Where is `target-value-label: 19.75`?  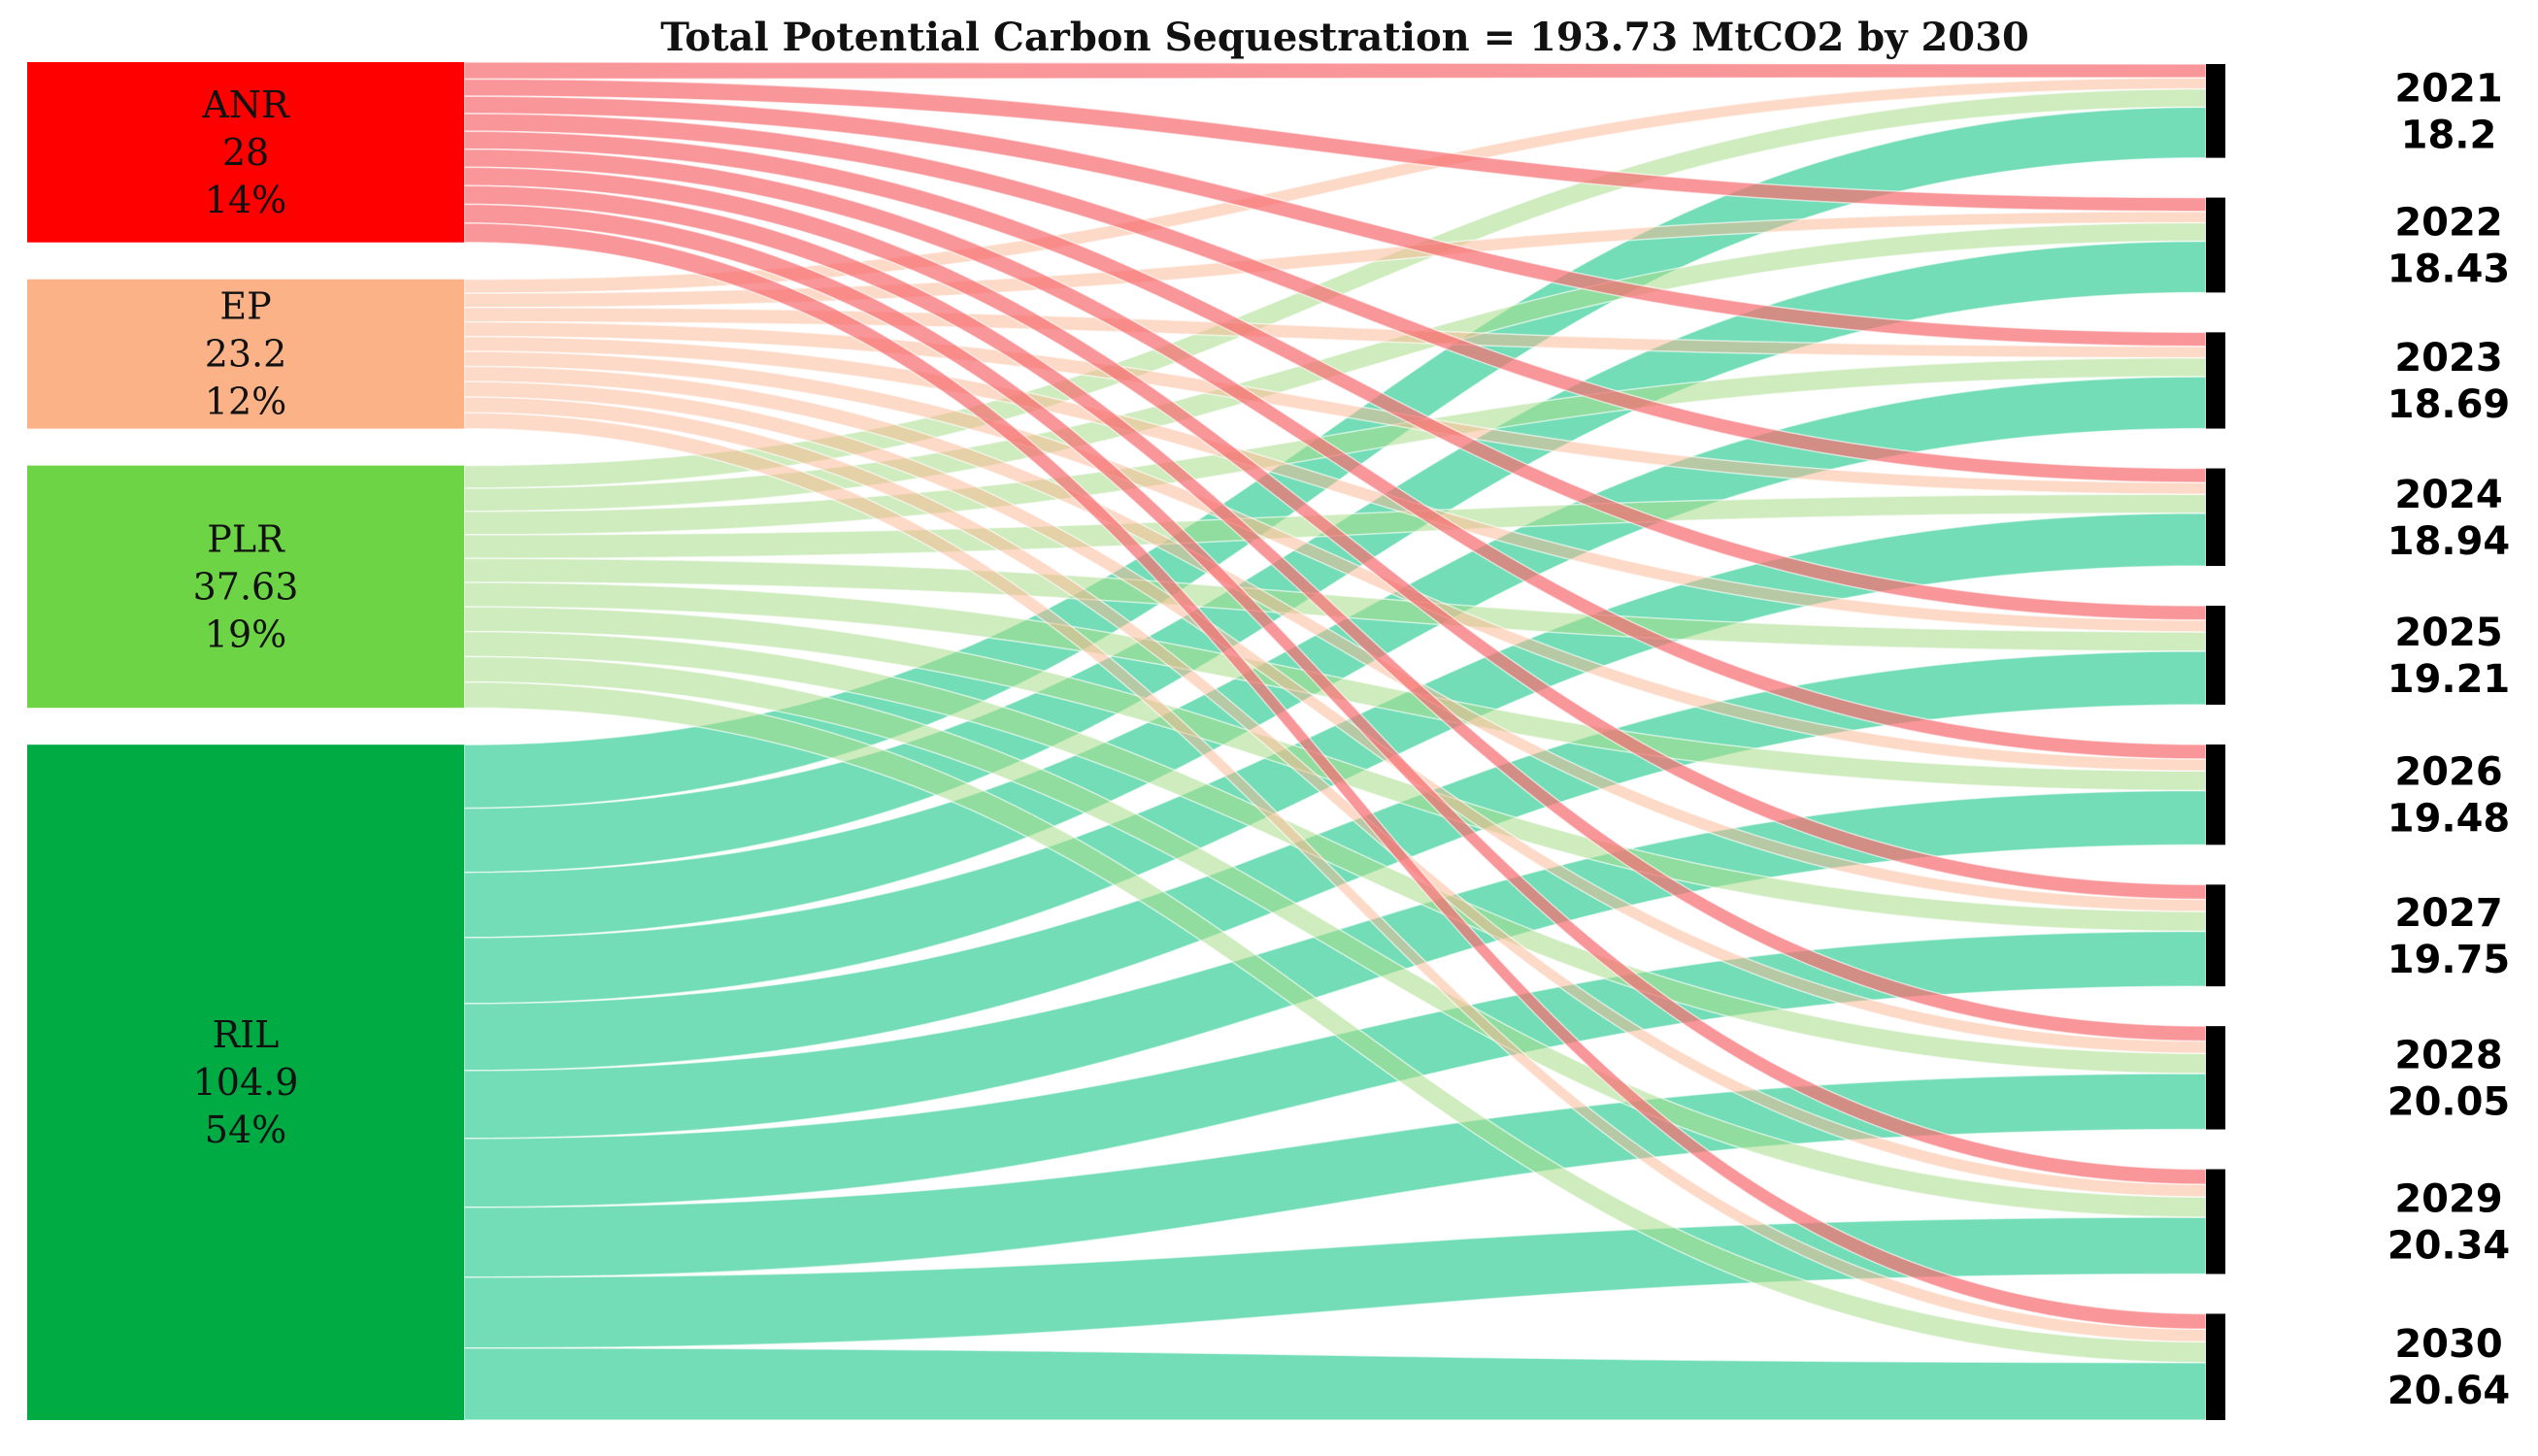
target-value-label: 19.75 is located at coordinates (2449, 960).